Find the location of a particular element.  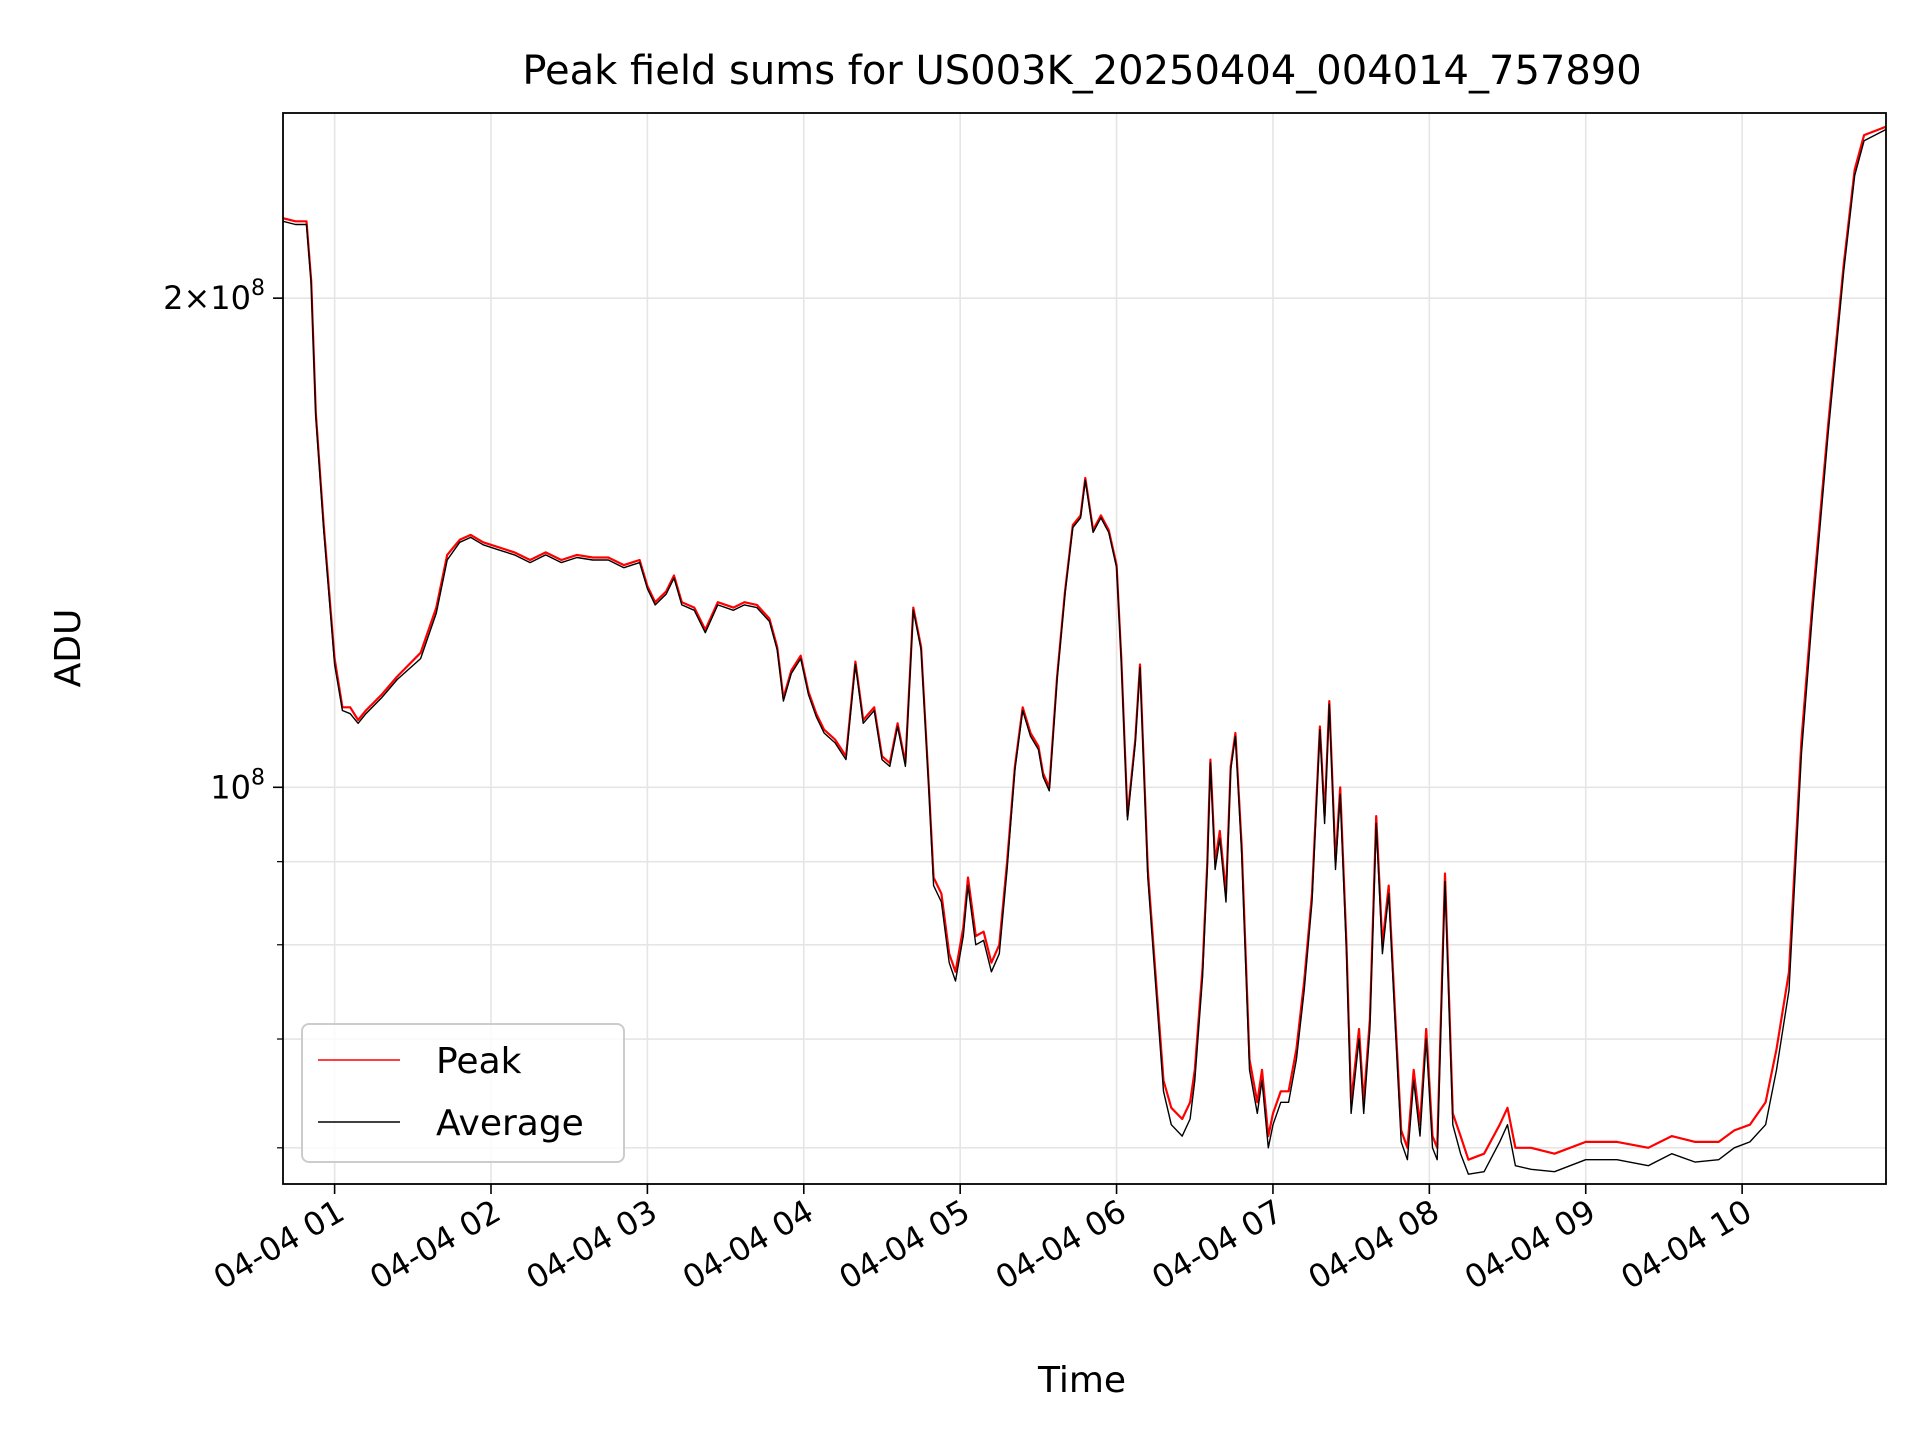

x-axis-label: Time is located at coordinates (1081, 1380).